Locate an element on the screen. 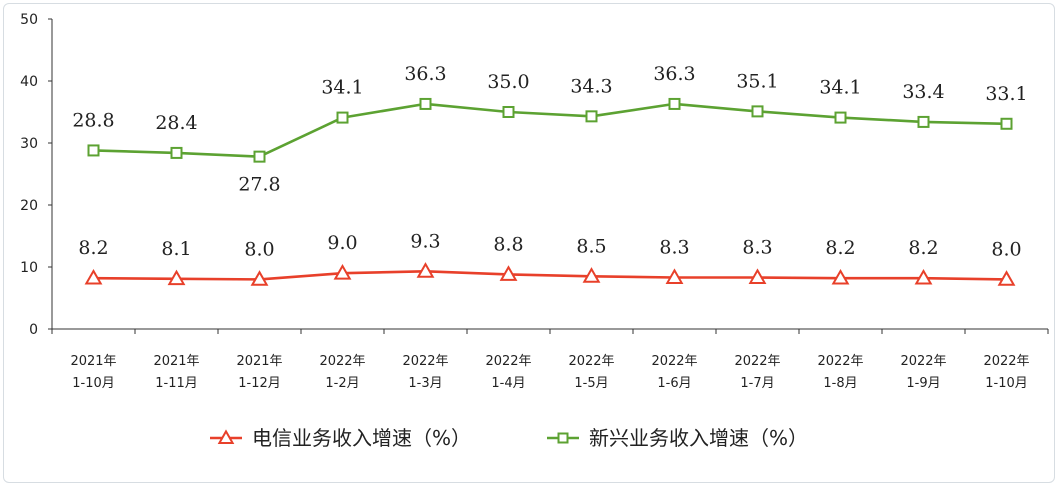 This screenshot has height=488, width=1060. x-tick-label: 2021年 1-11月 is located at coordinates (176, 372).